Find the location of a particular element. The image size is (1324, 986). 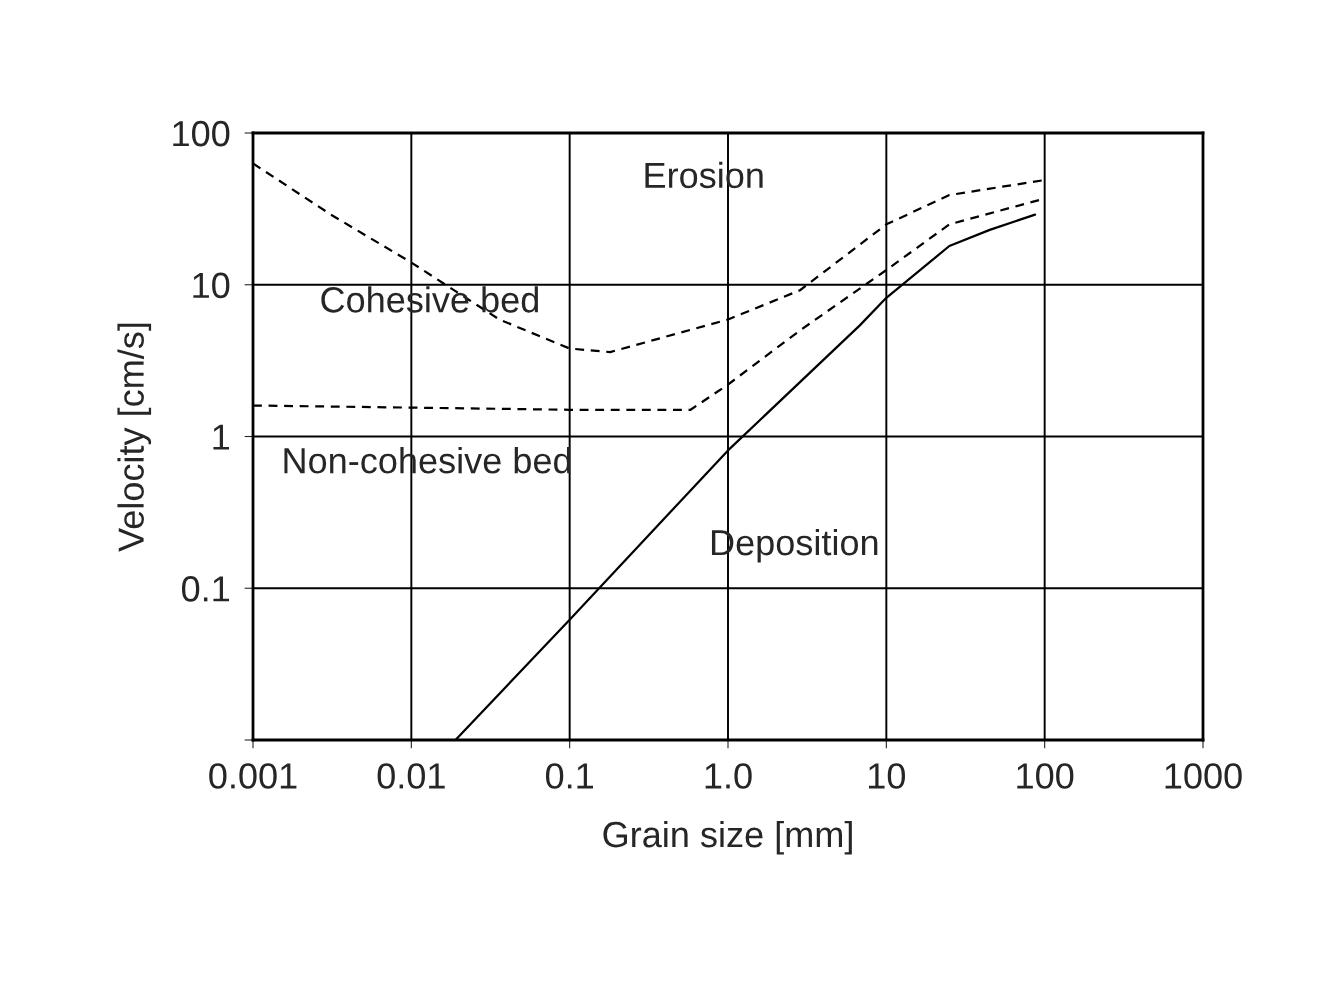

x-tick-label: 10 is located at coordinates (887, 776).